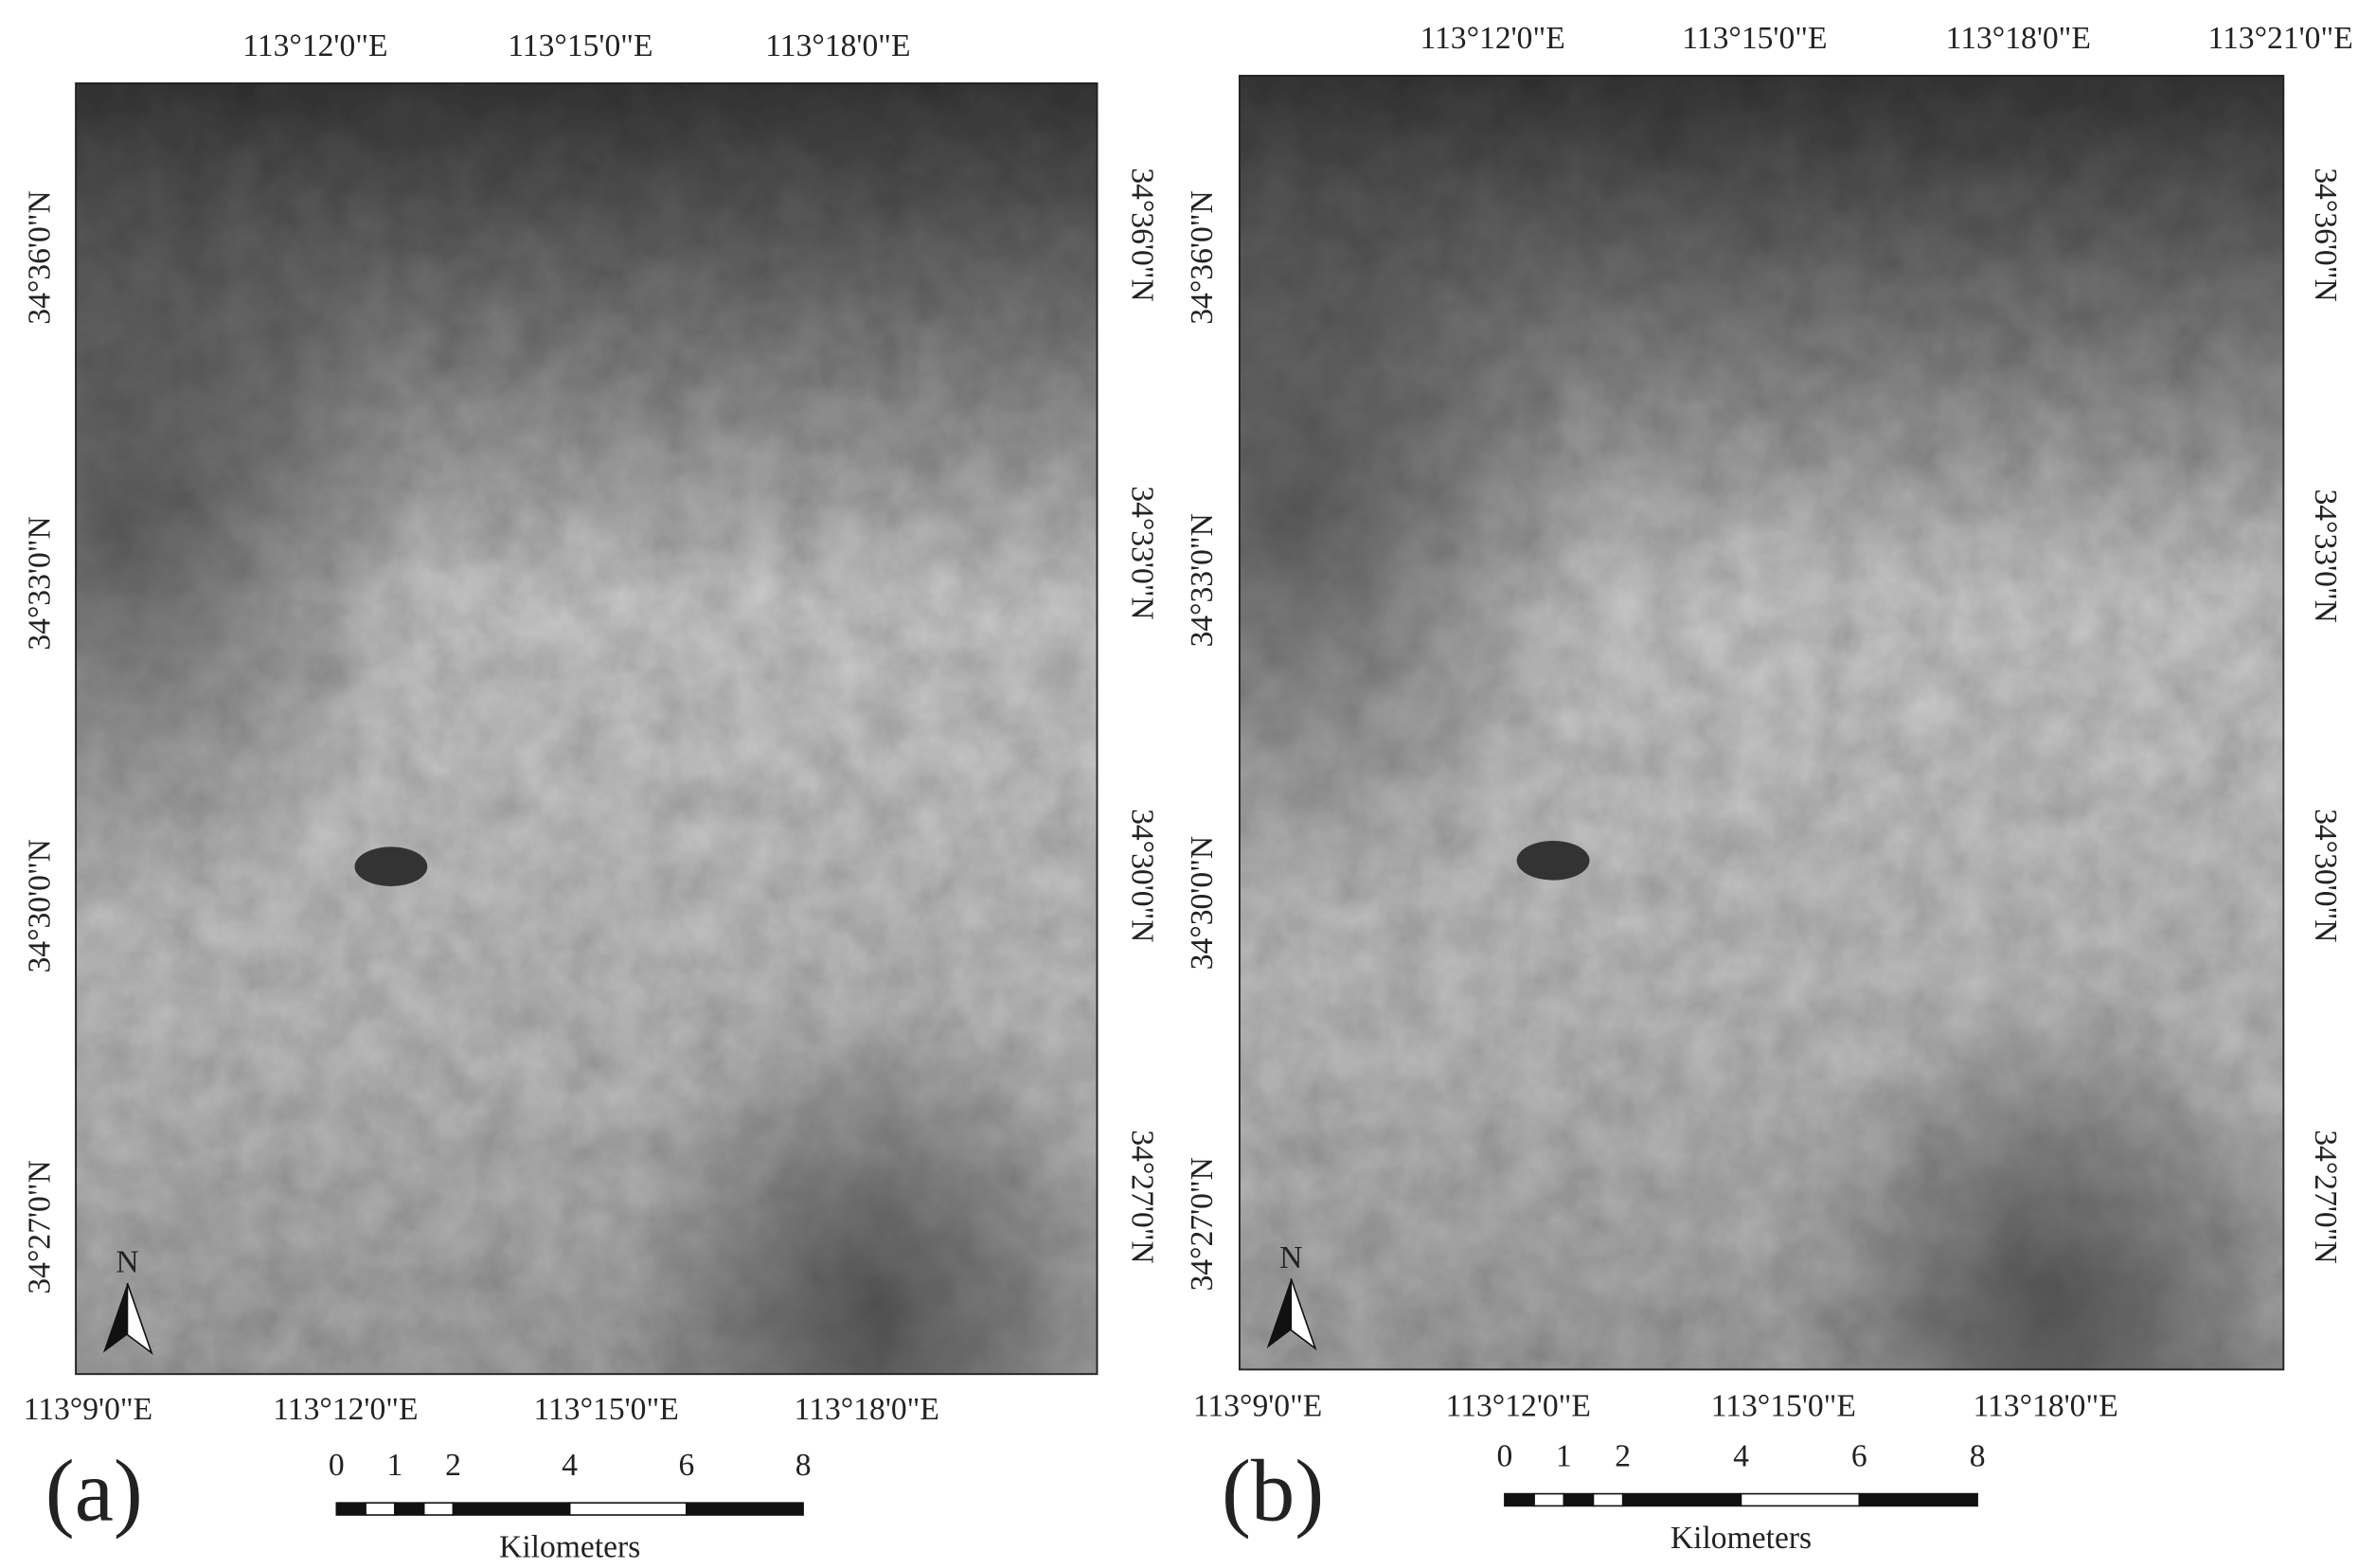 This screenshot has width=2376, height=1568. I want to click on panel-label: (a), so click(94, 1491).